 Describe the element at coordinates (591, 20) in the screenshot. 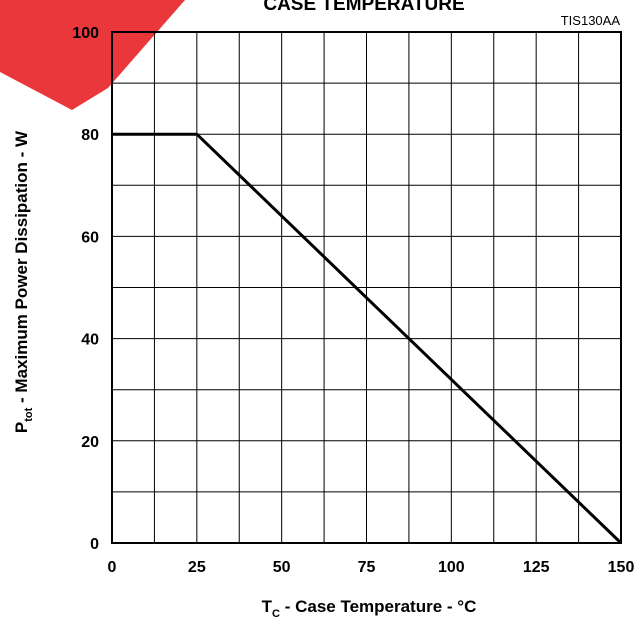

I see `figure-id: TIS130AA` at that location.